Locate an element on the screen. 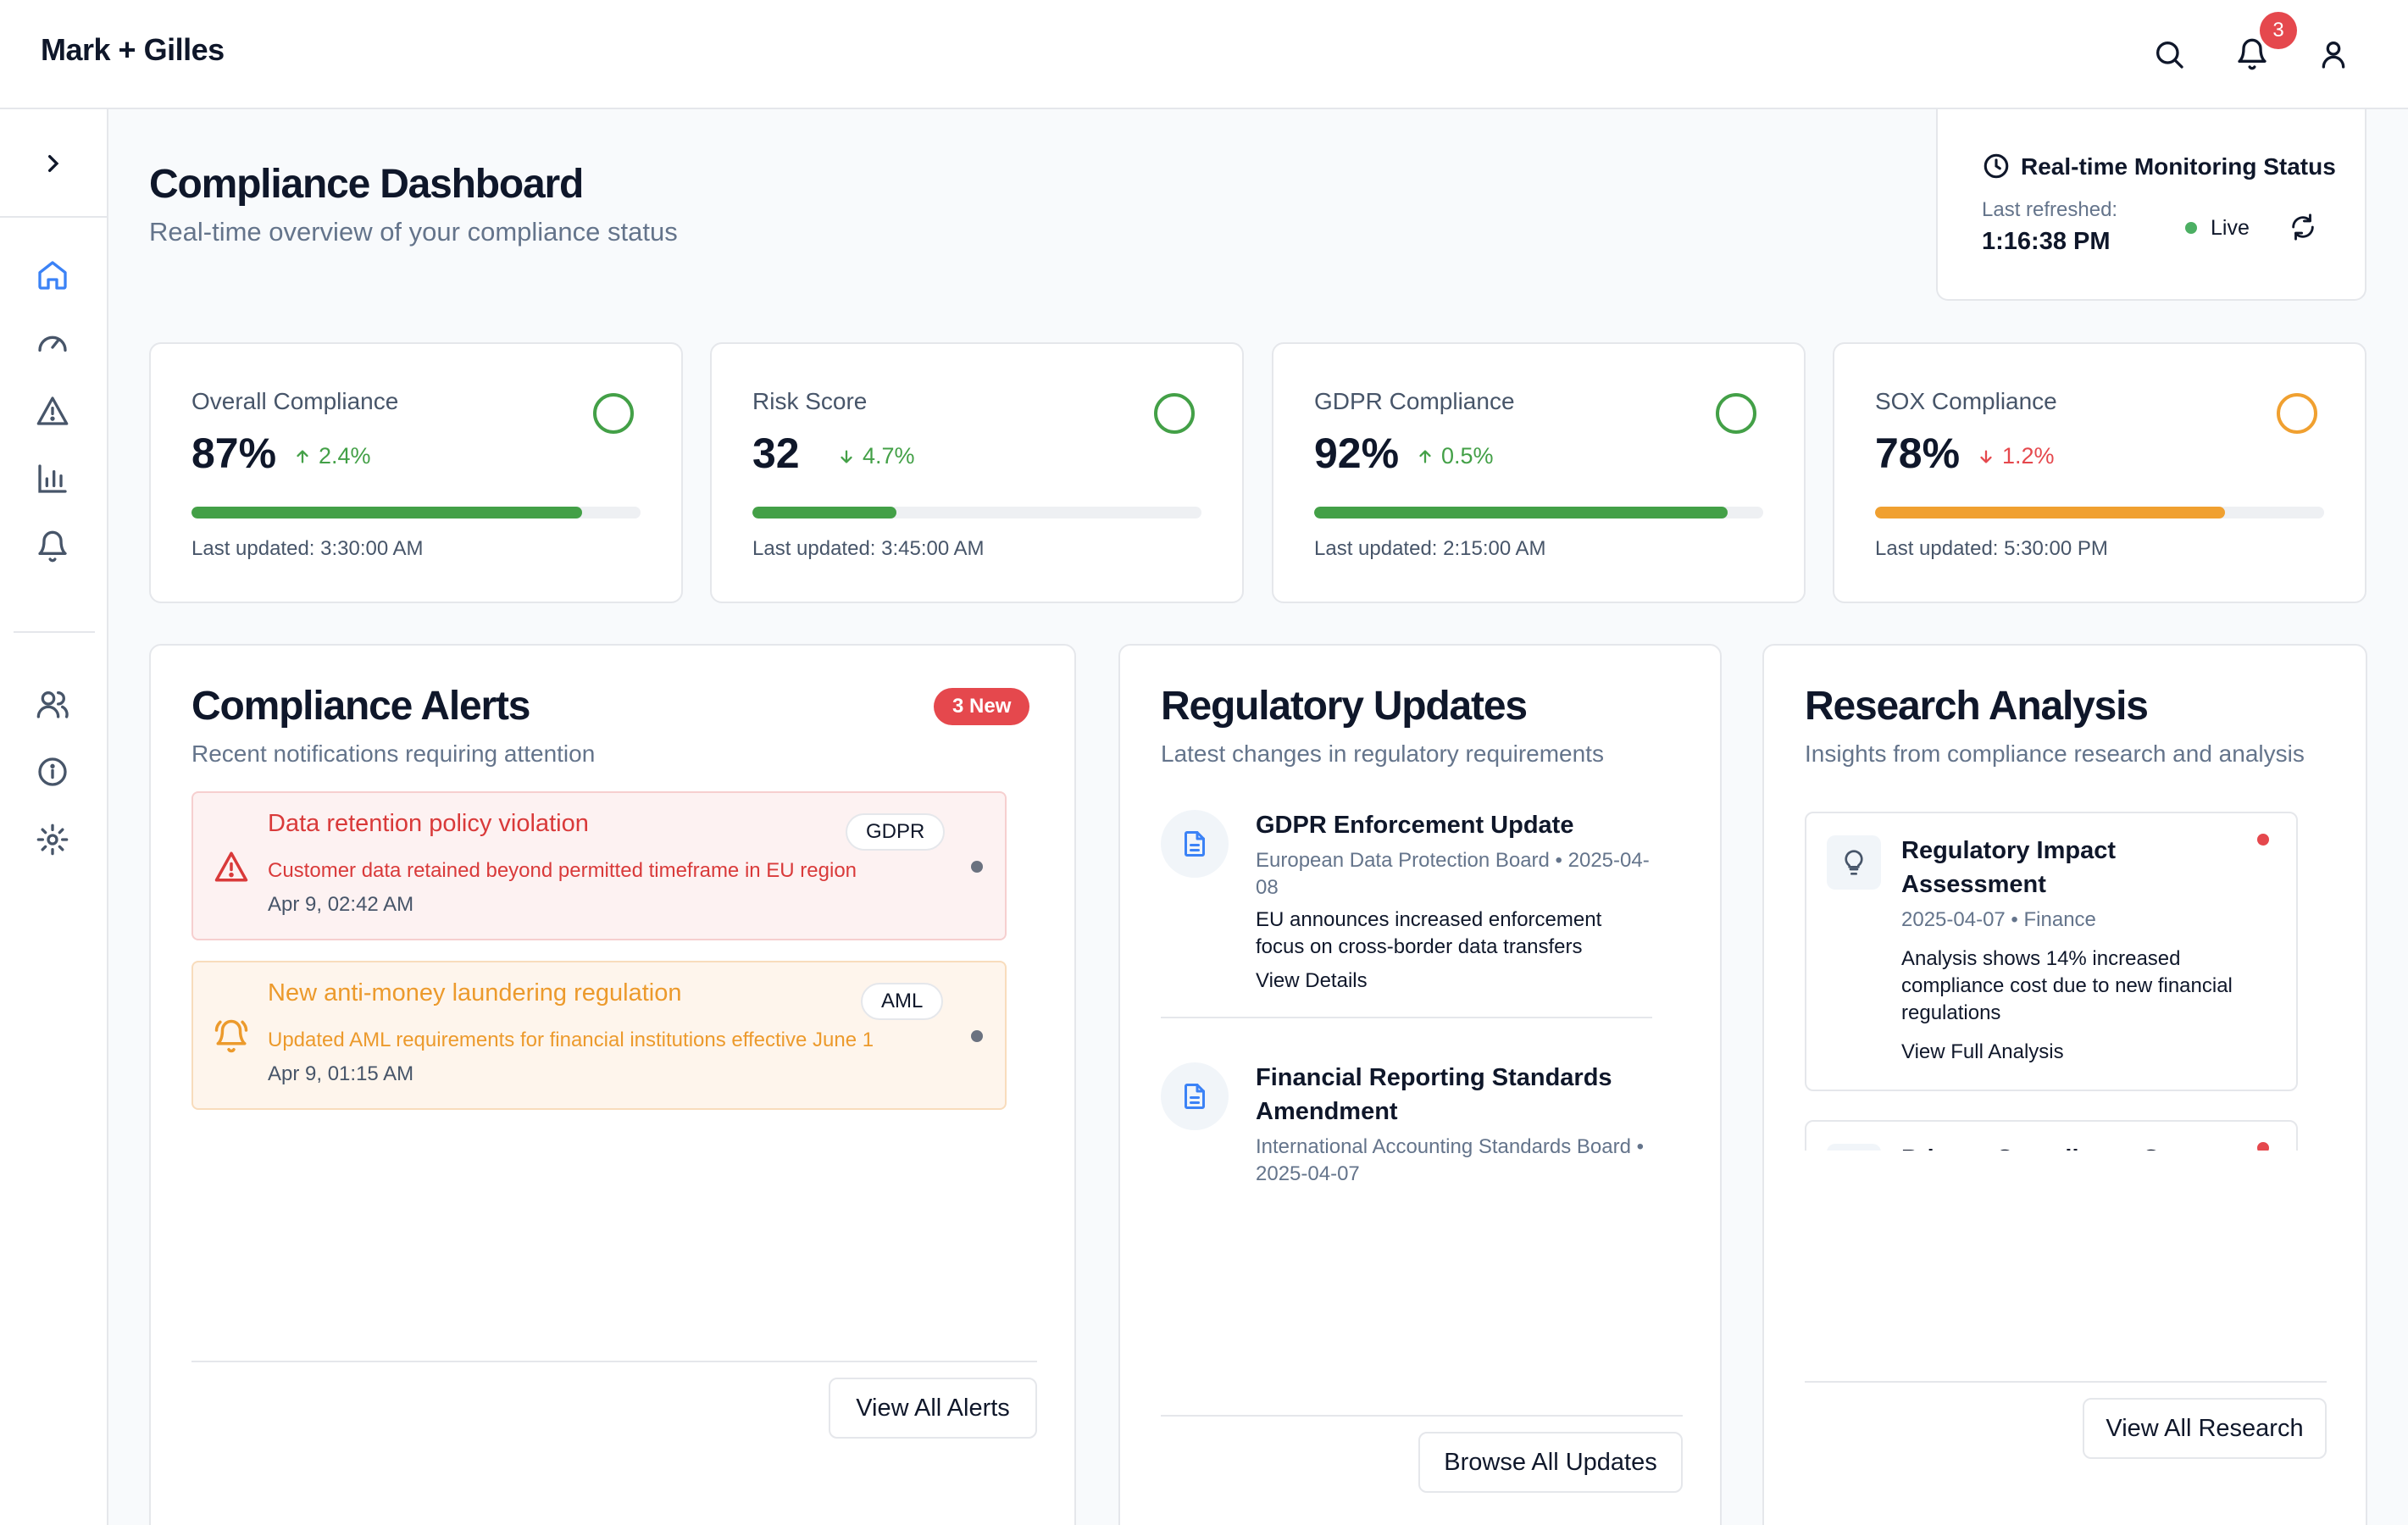 The image size is (2408, 1525). alert-tag: AML is located at coordinates (902, 1001).